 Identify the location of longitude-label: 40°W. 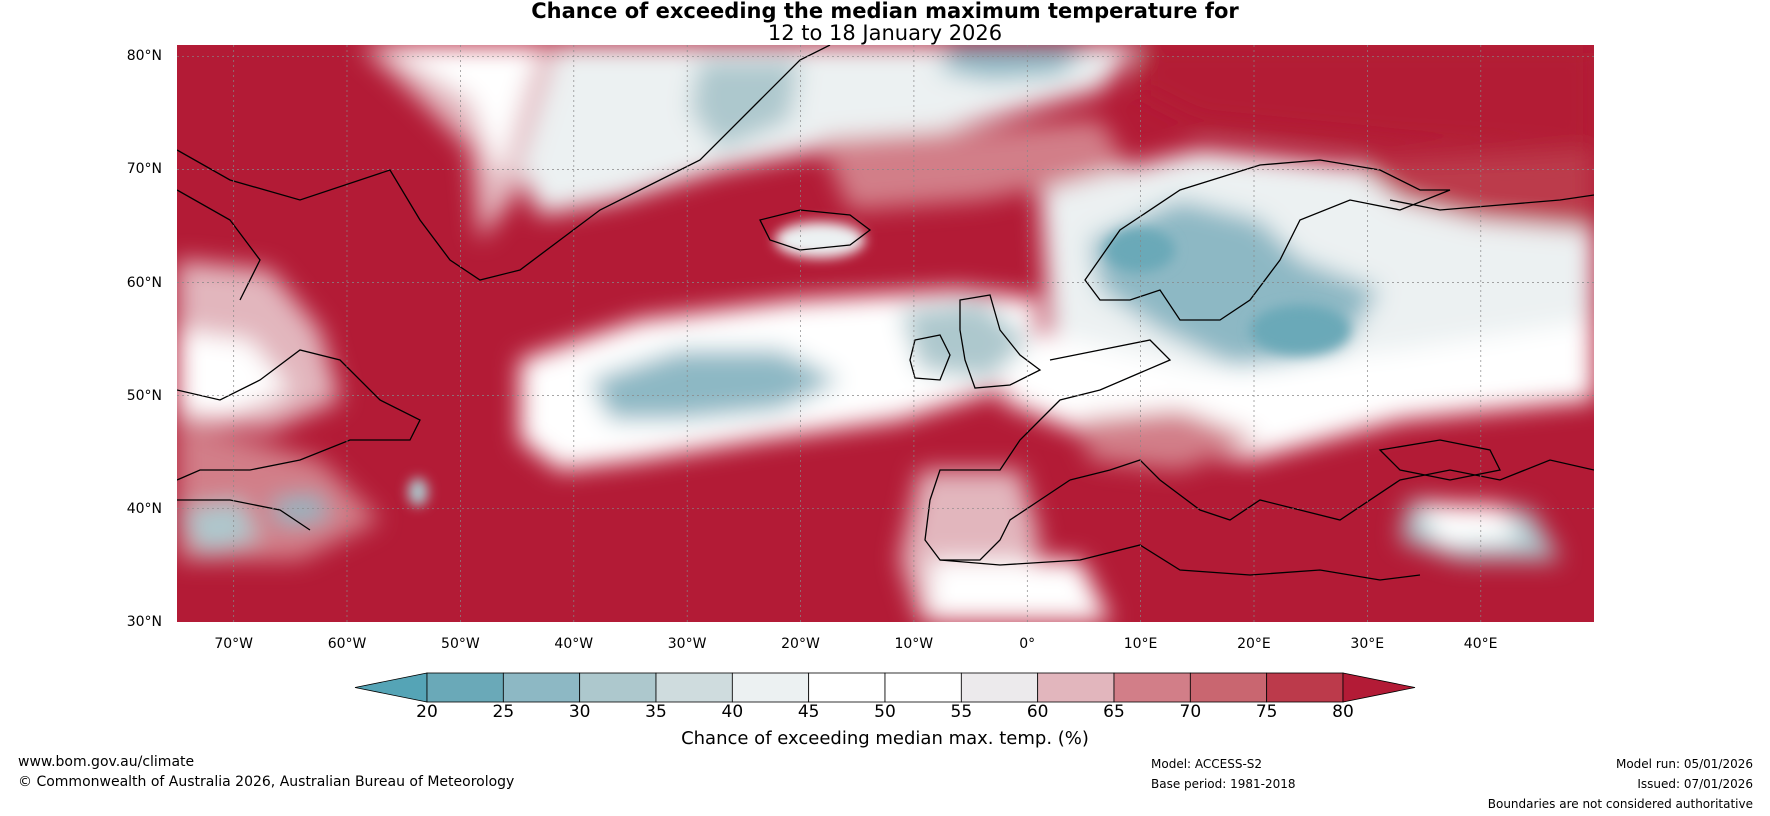
(574, 644).